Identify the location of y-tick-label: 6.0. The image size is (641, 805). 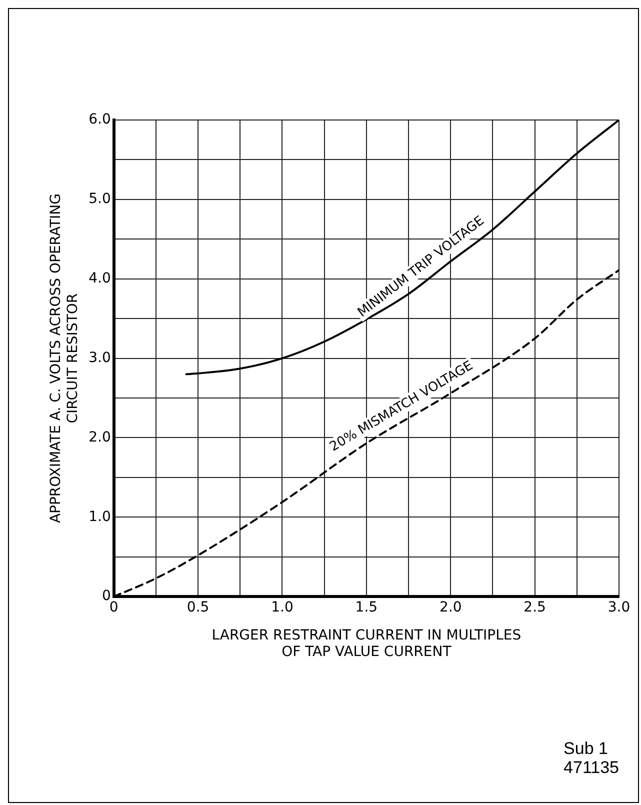
(99, 120).